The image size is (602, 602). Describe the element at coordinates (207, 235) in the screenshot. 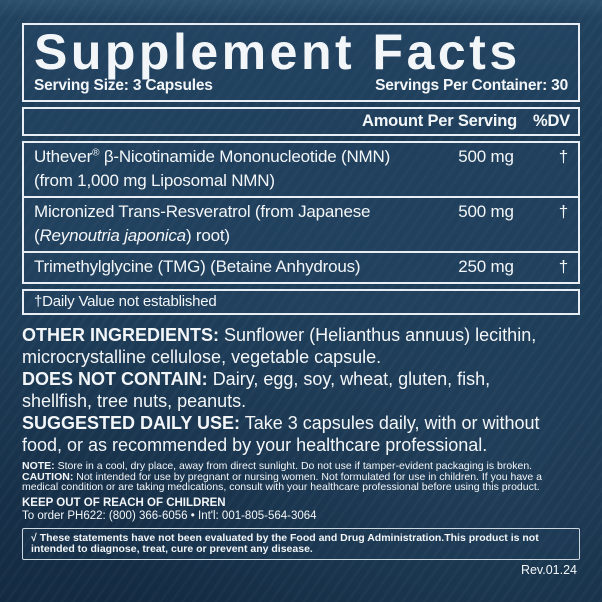

I see `line2-post: ) root)` at that location.